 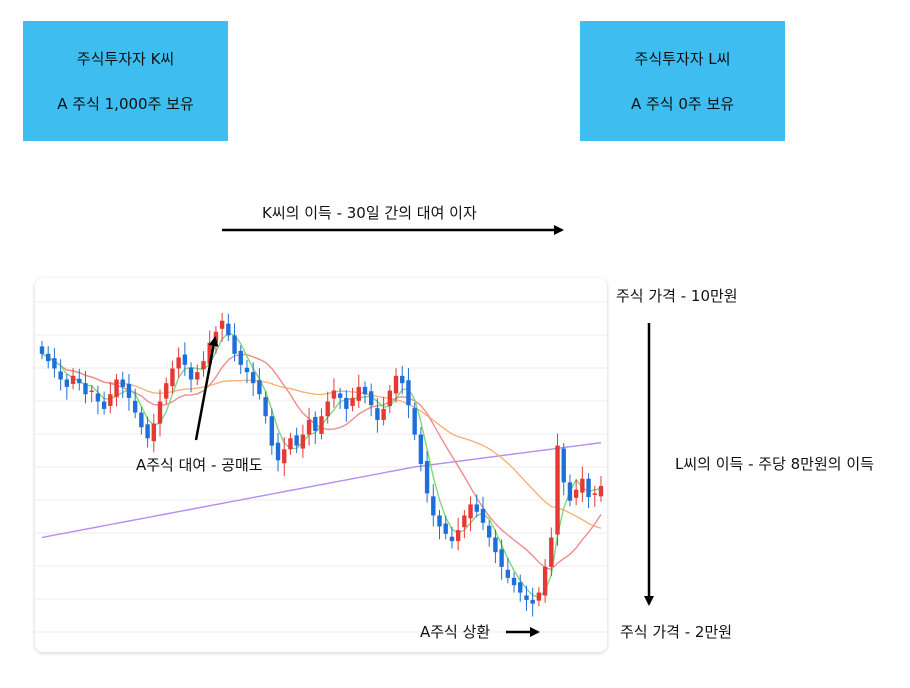 What do you see at coordinates (125, 81) in the screenshot?
I see `investor-k-box: 주식투자자 K씨 A 주식 1,000주 보유` at bounding box center [125, 81].